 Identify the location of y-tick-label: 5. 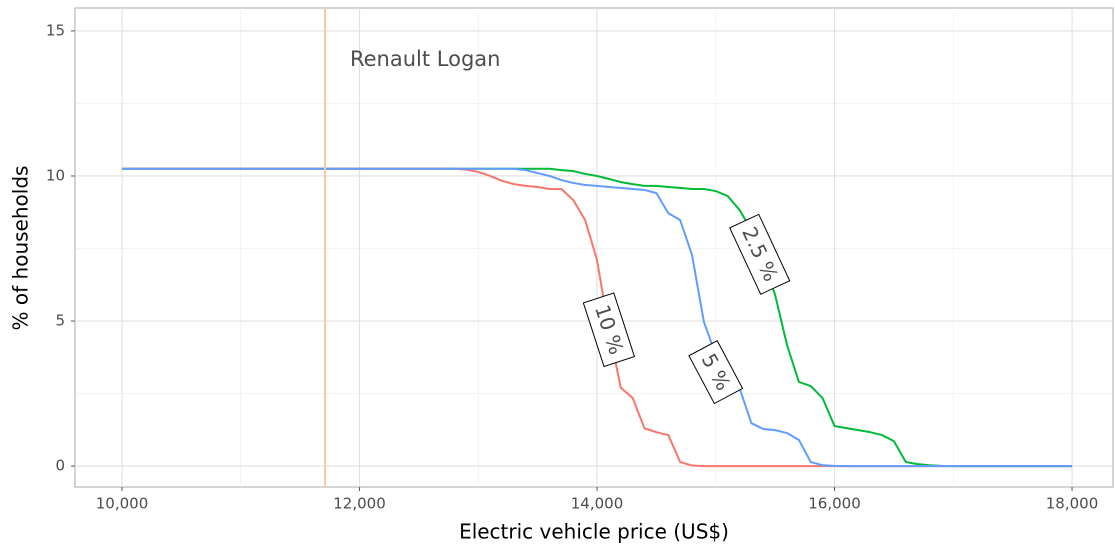
(60, 321).